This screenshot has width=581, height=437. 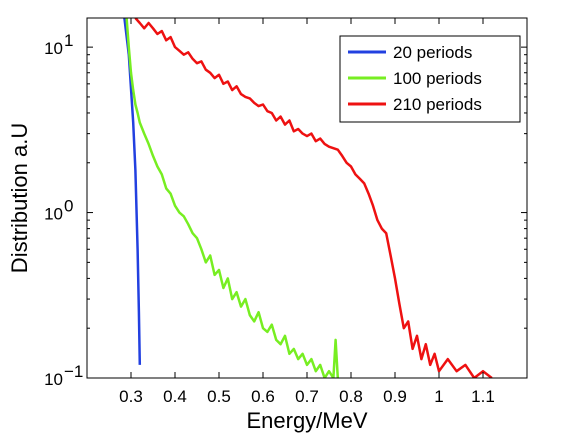 I want to click on x-tick-label: 1, so click(x=438, y=396).